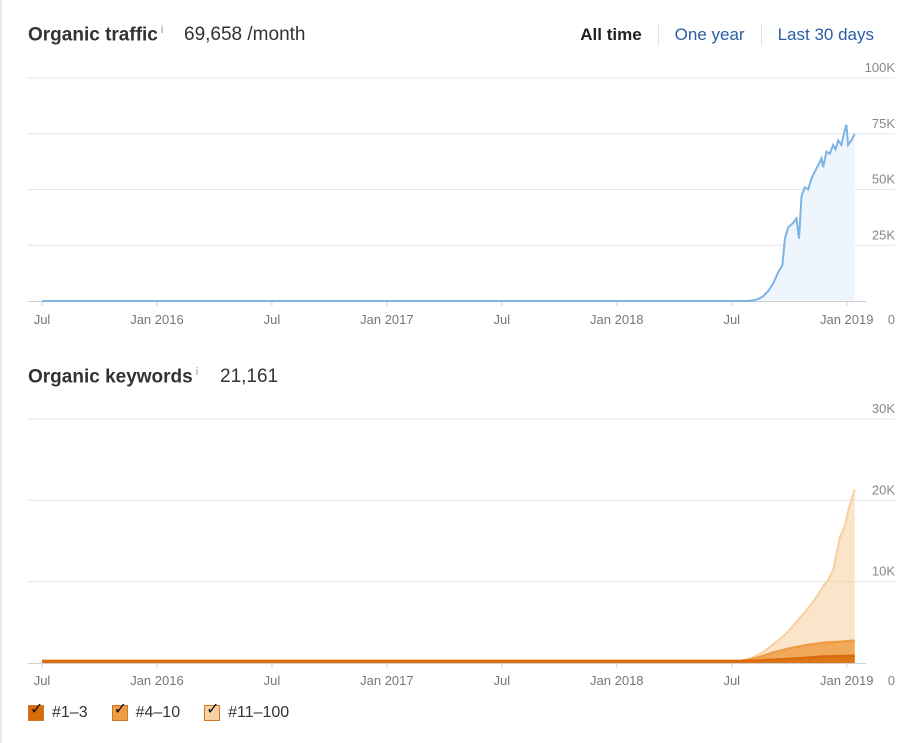  I want to click on keywords-line-top10, so click(448, 651).